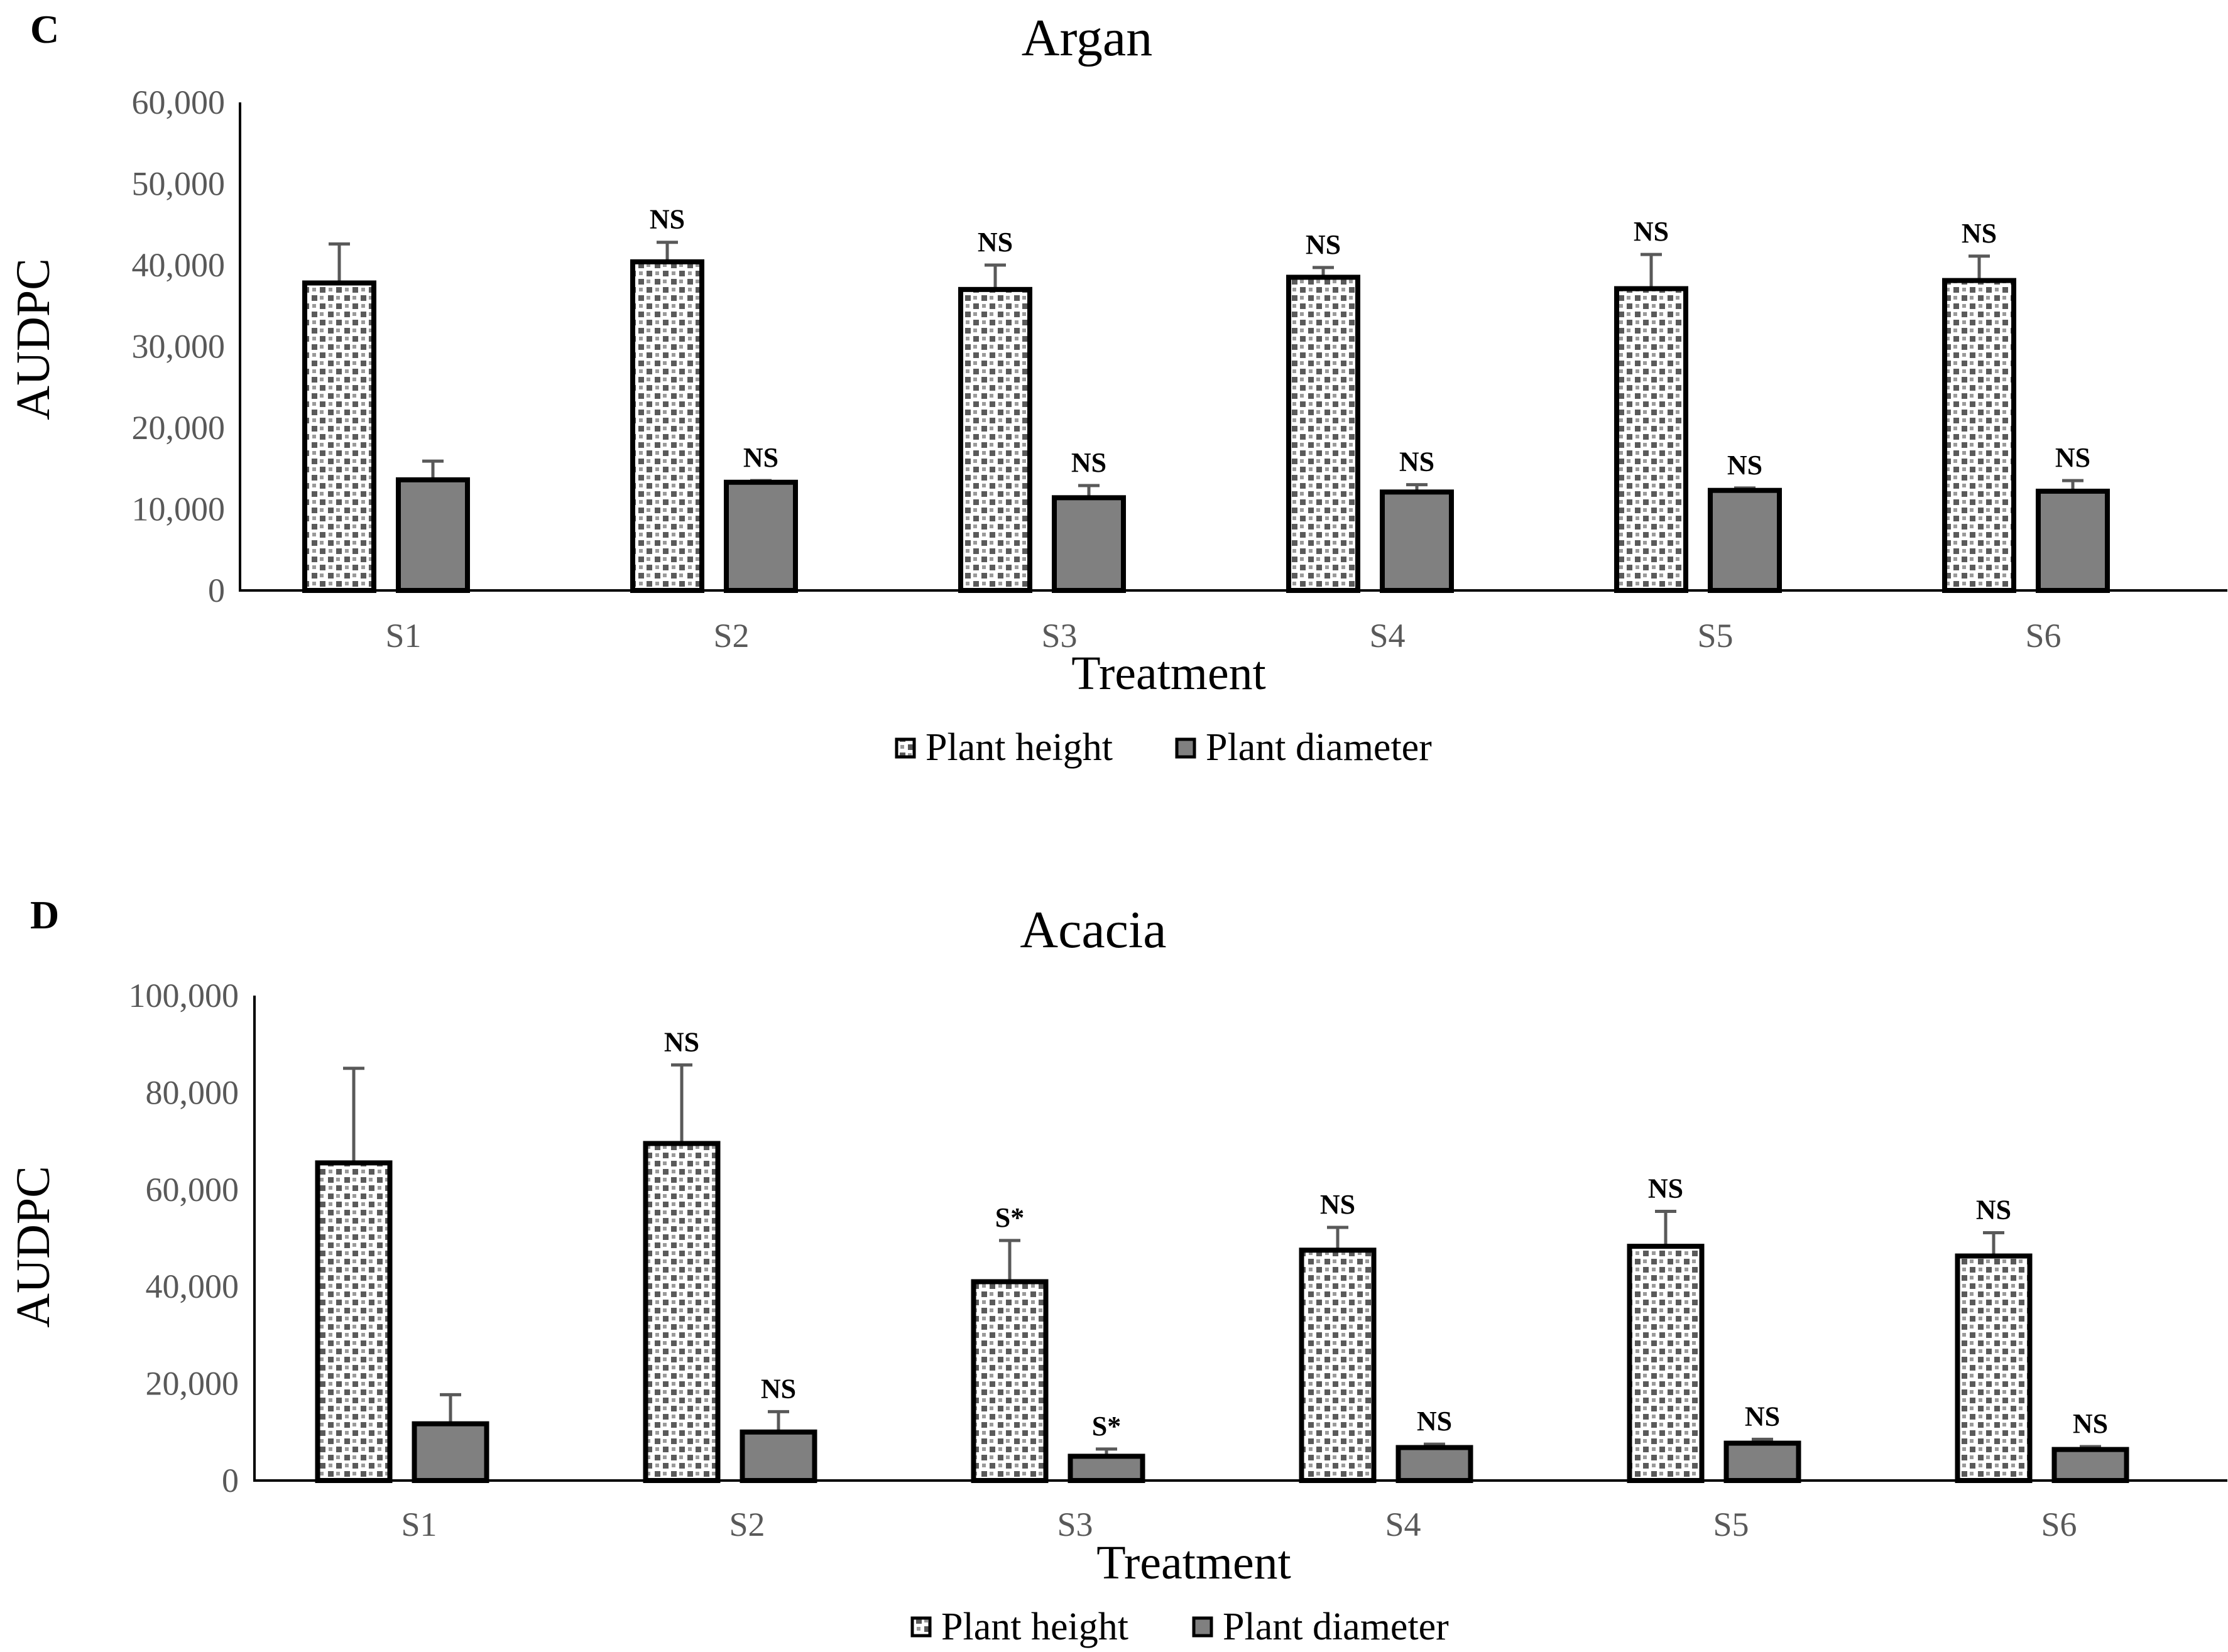 Image resolution: width=2228 pixels, height=1652 pixels. Describe the element at coordinates (1093, 930) in the screenshot. I see `chart-title: Acacia` at that location.